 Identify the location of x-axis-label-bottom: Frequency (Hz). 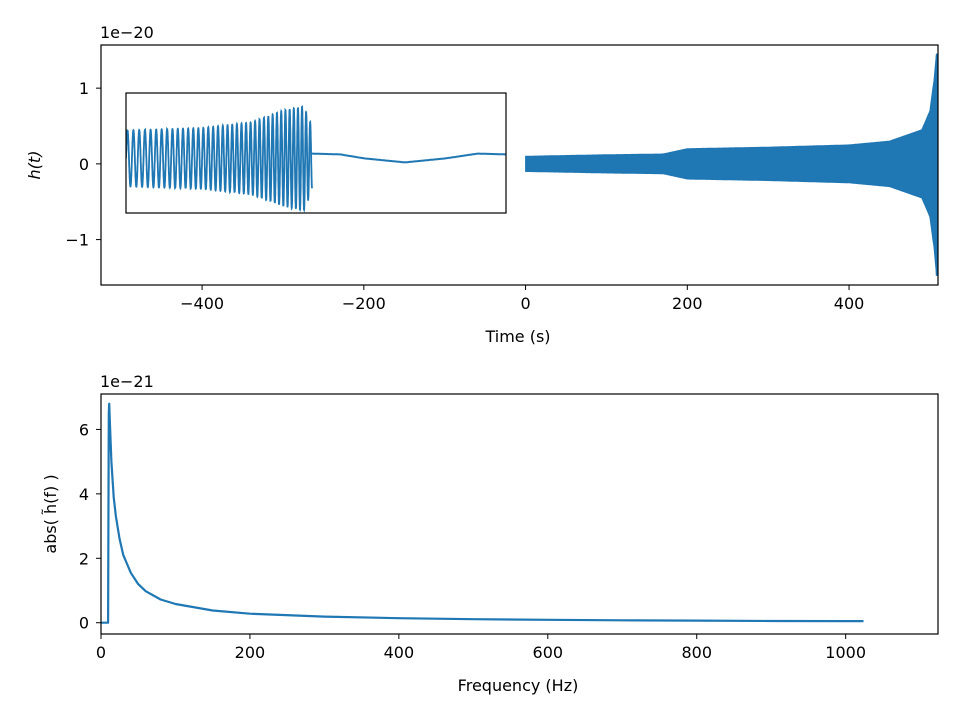
(518, 685).